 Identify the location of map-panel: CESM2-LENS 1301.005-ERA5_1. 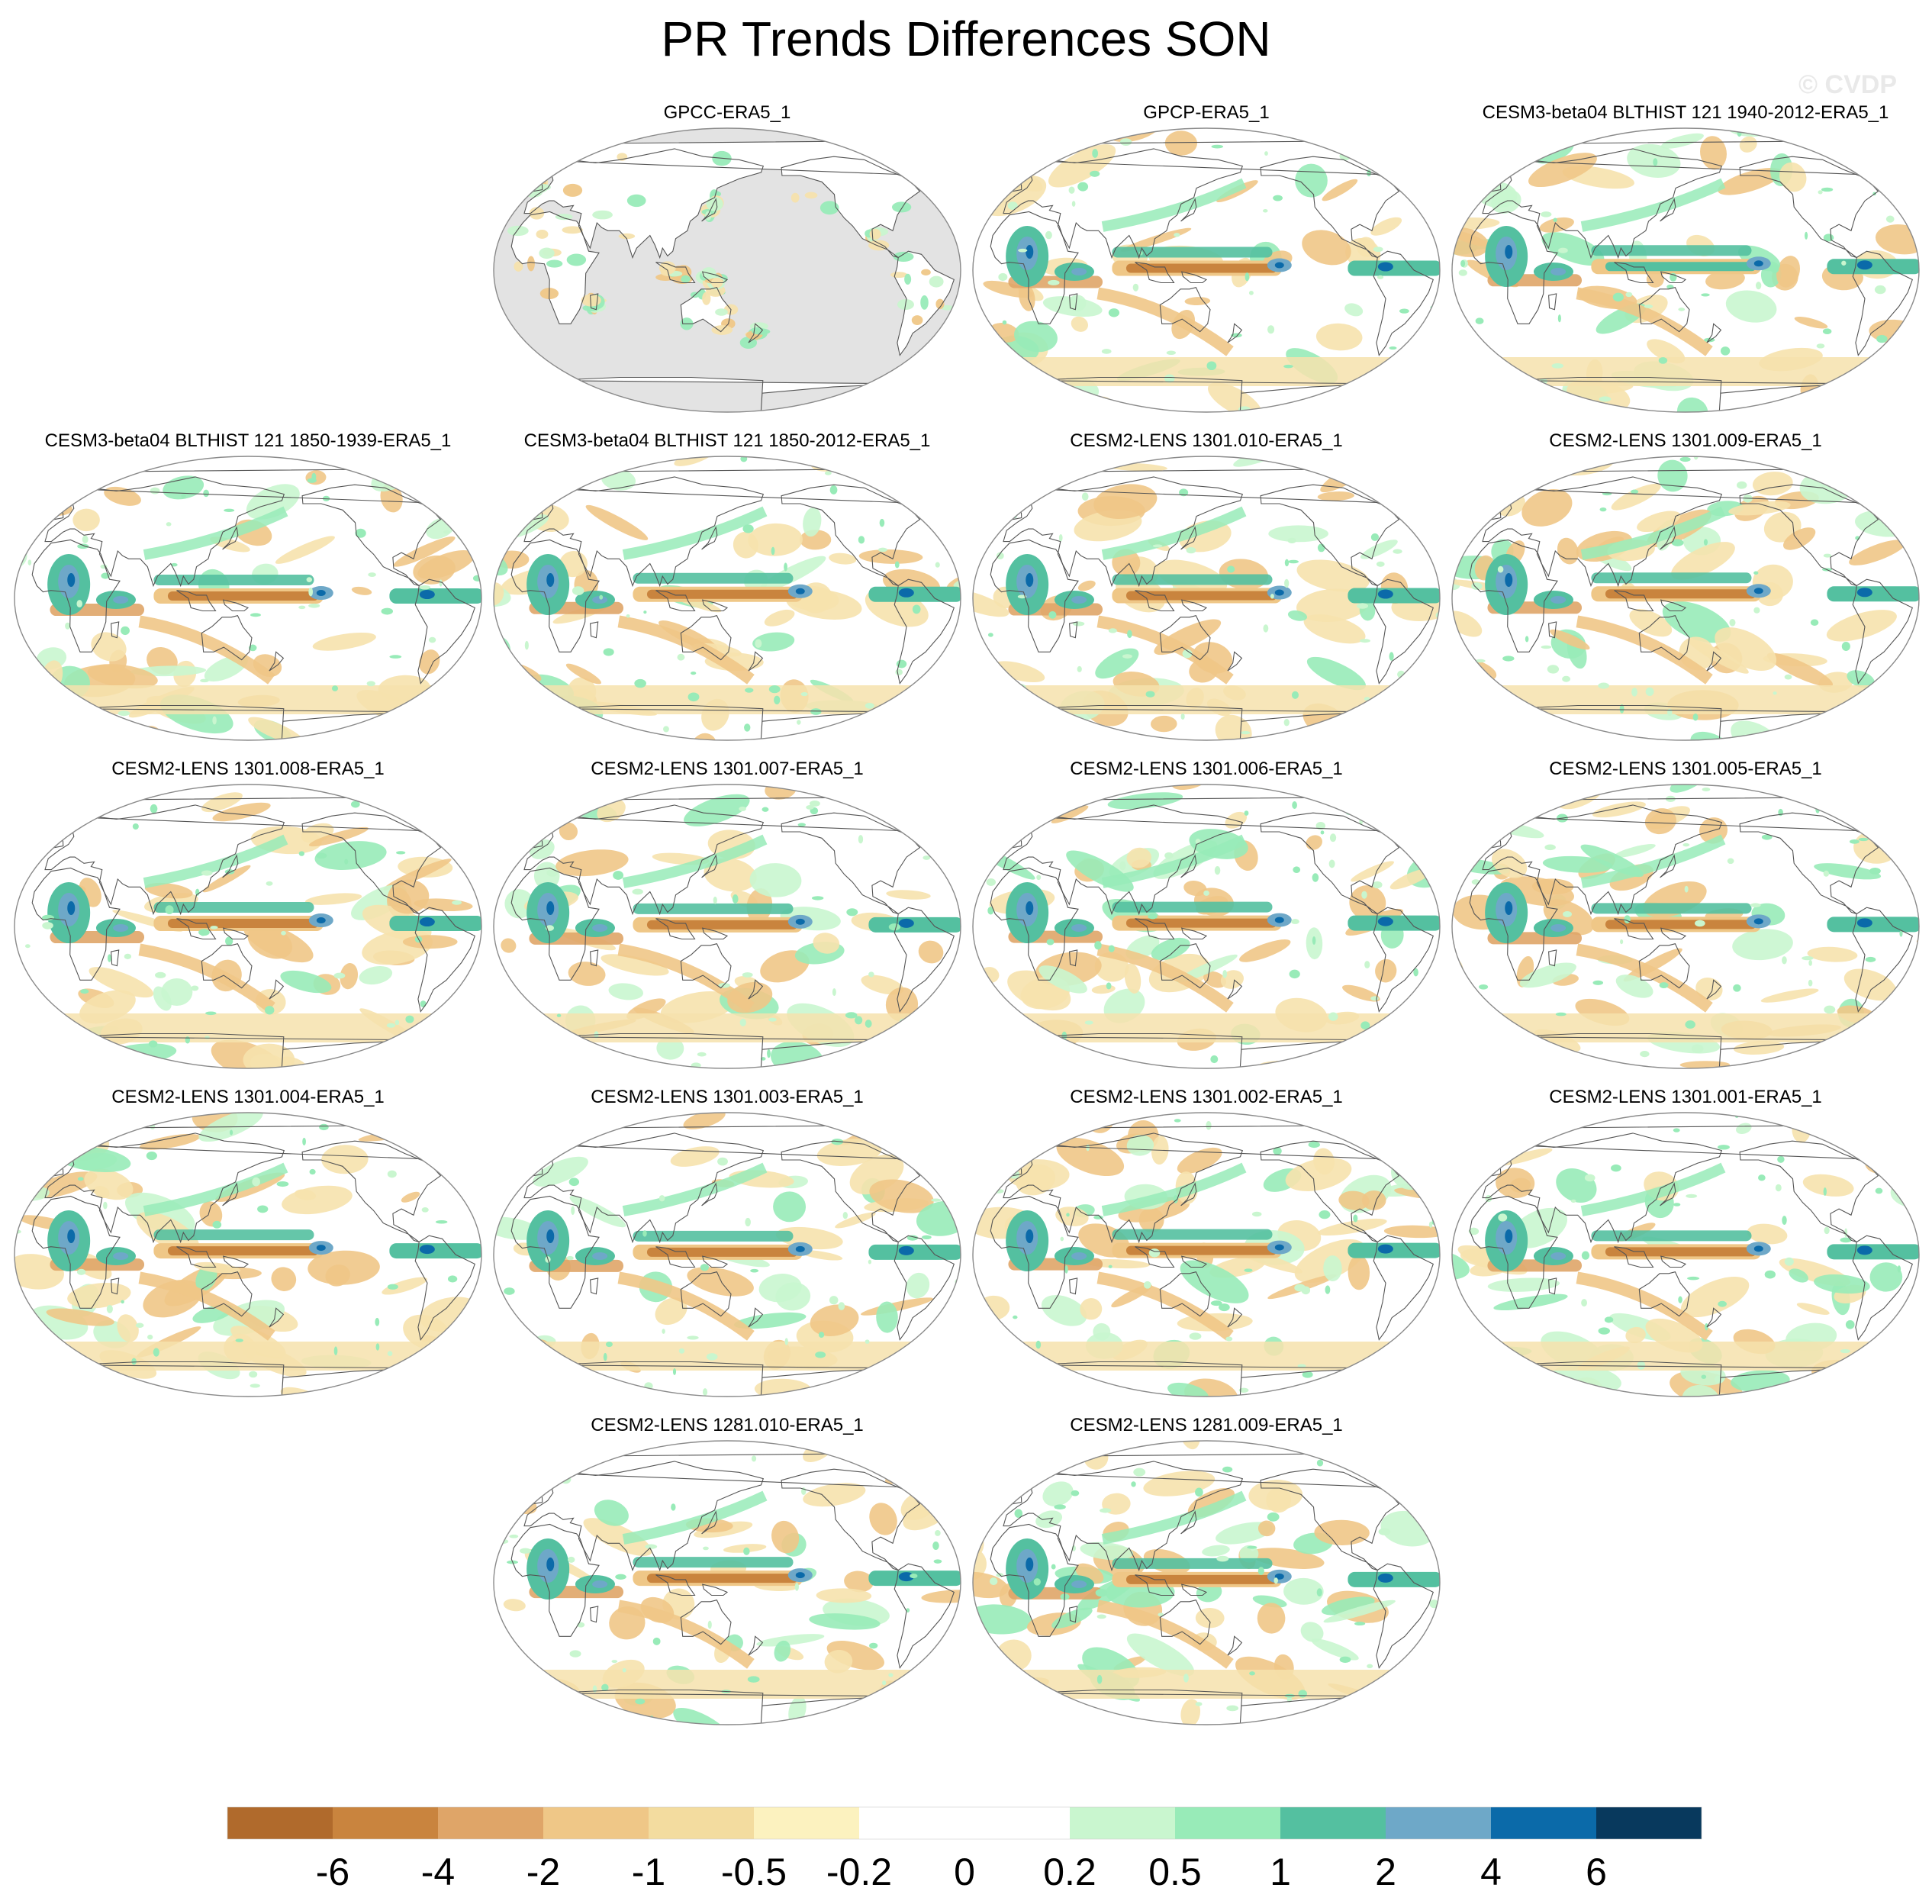
(1685, 920).